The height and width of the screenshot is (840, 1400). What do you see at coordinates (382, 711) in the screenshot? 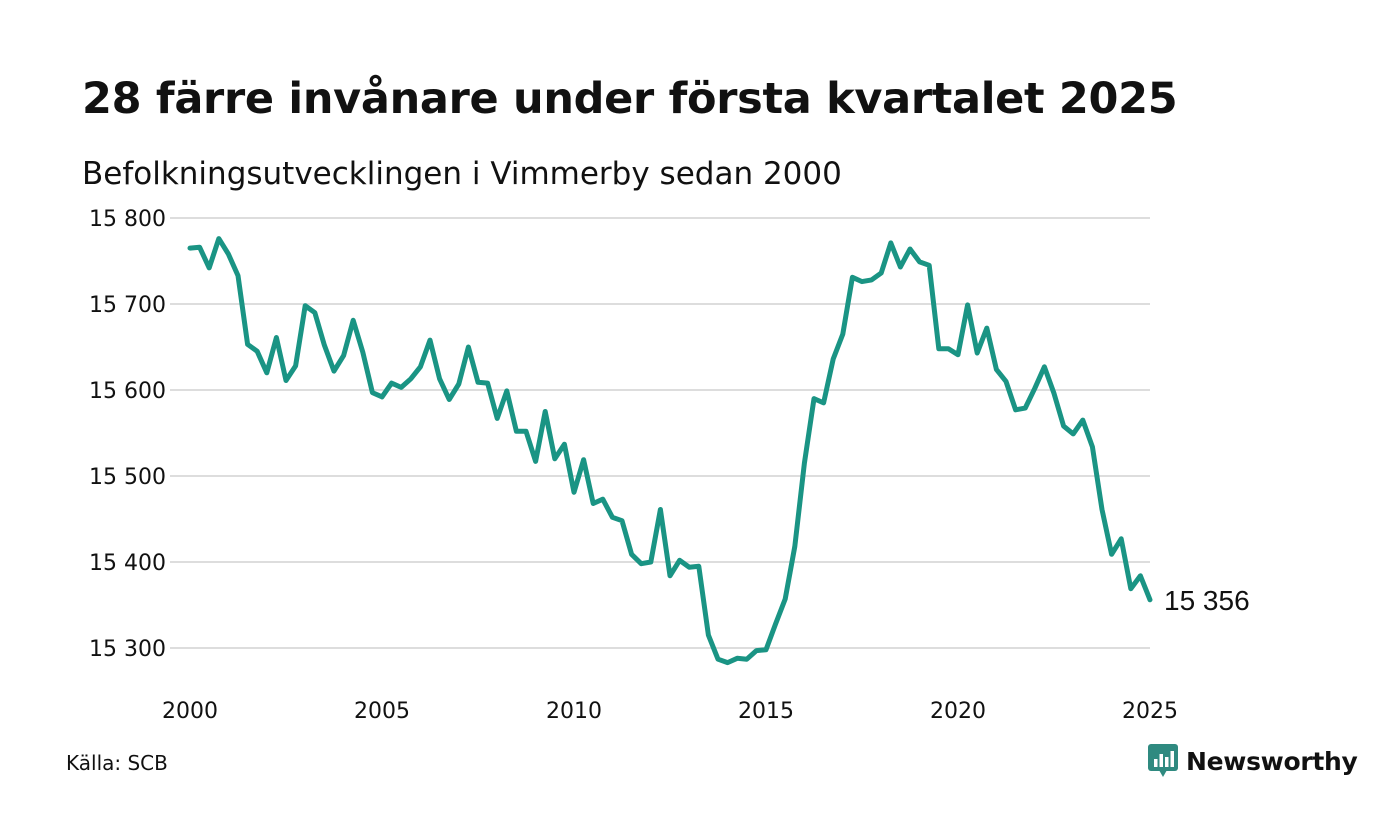
I see `x-tick-label: 2005` at bounding box center [382, 711].